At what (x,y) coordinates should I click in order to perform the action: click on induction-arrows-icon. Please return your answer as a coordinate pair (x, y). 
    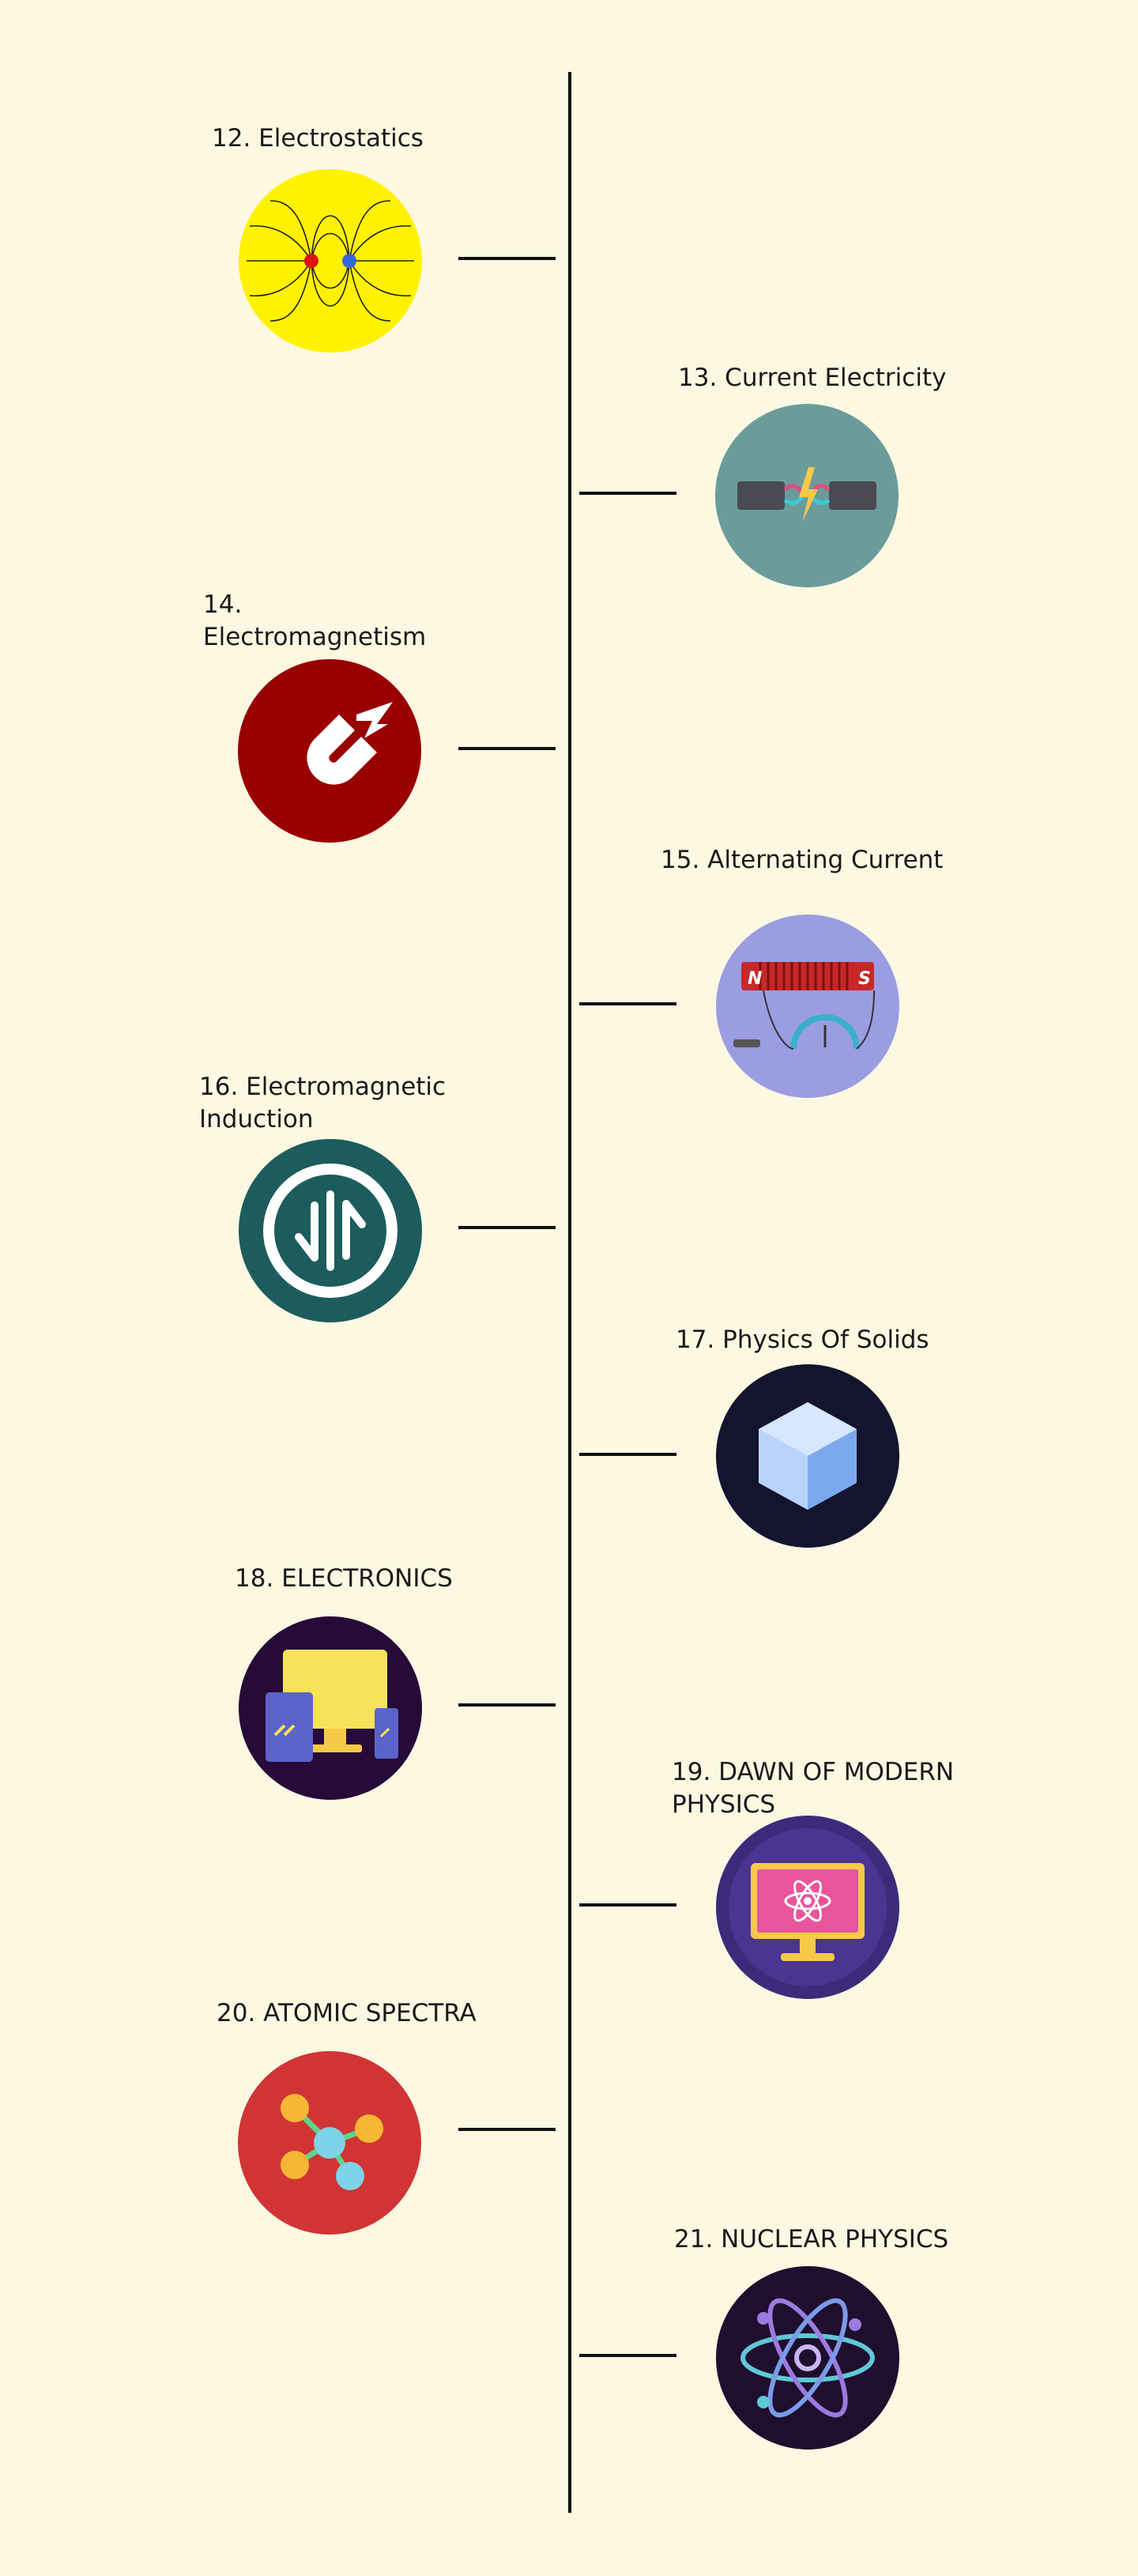
    Looking at the image, I should click on (330, 1230).